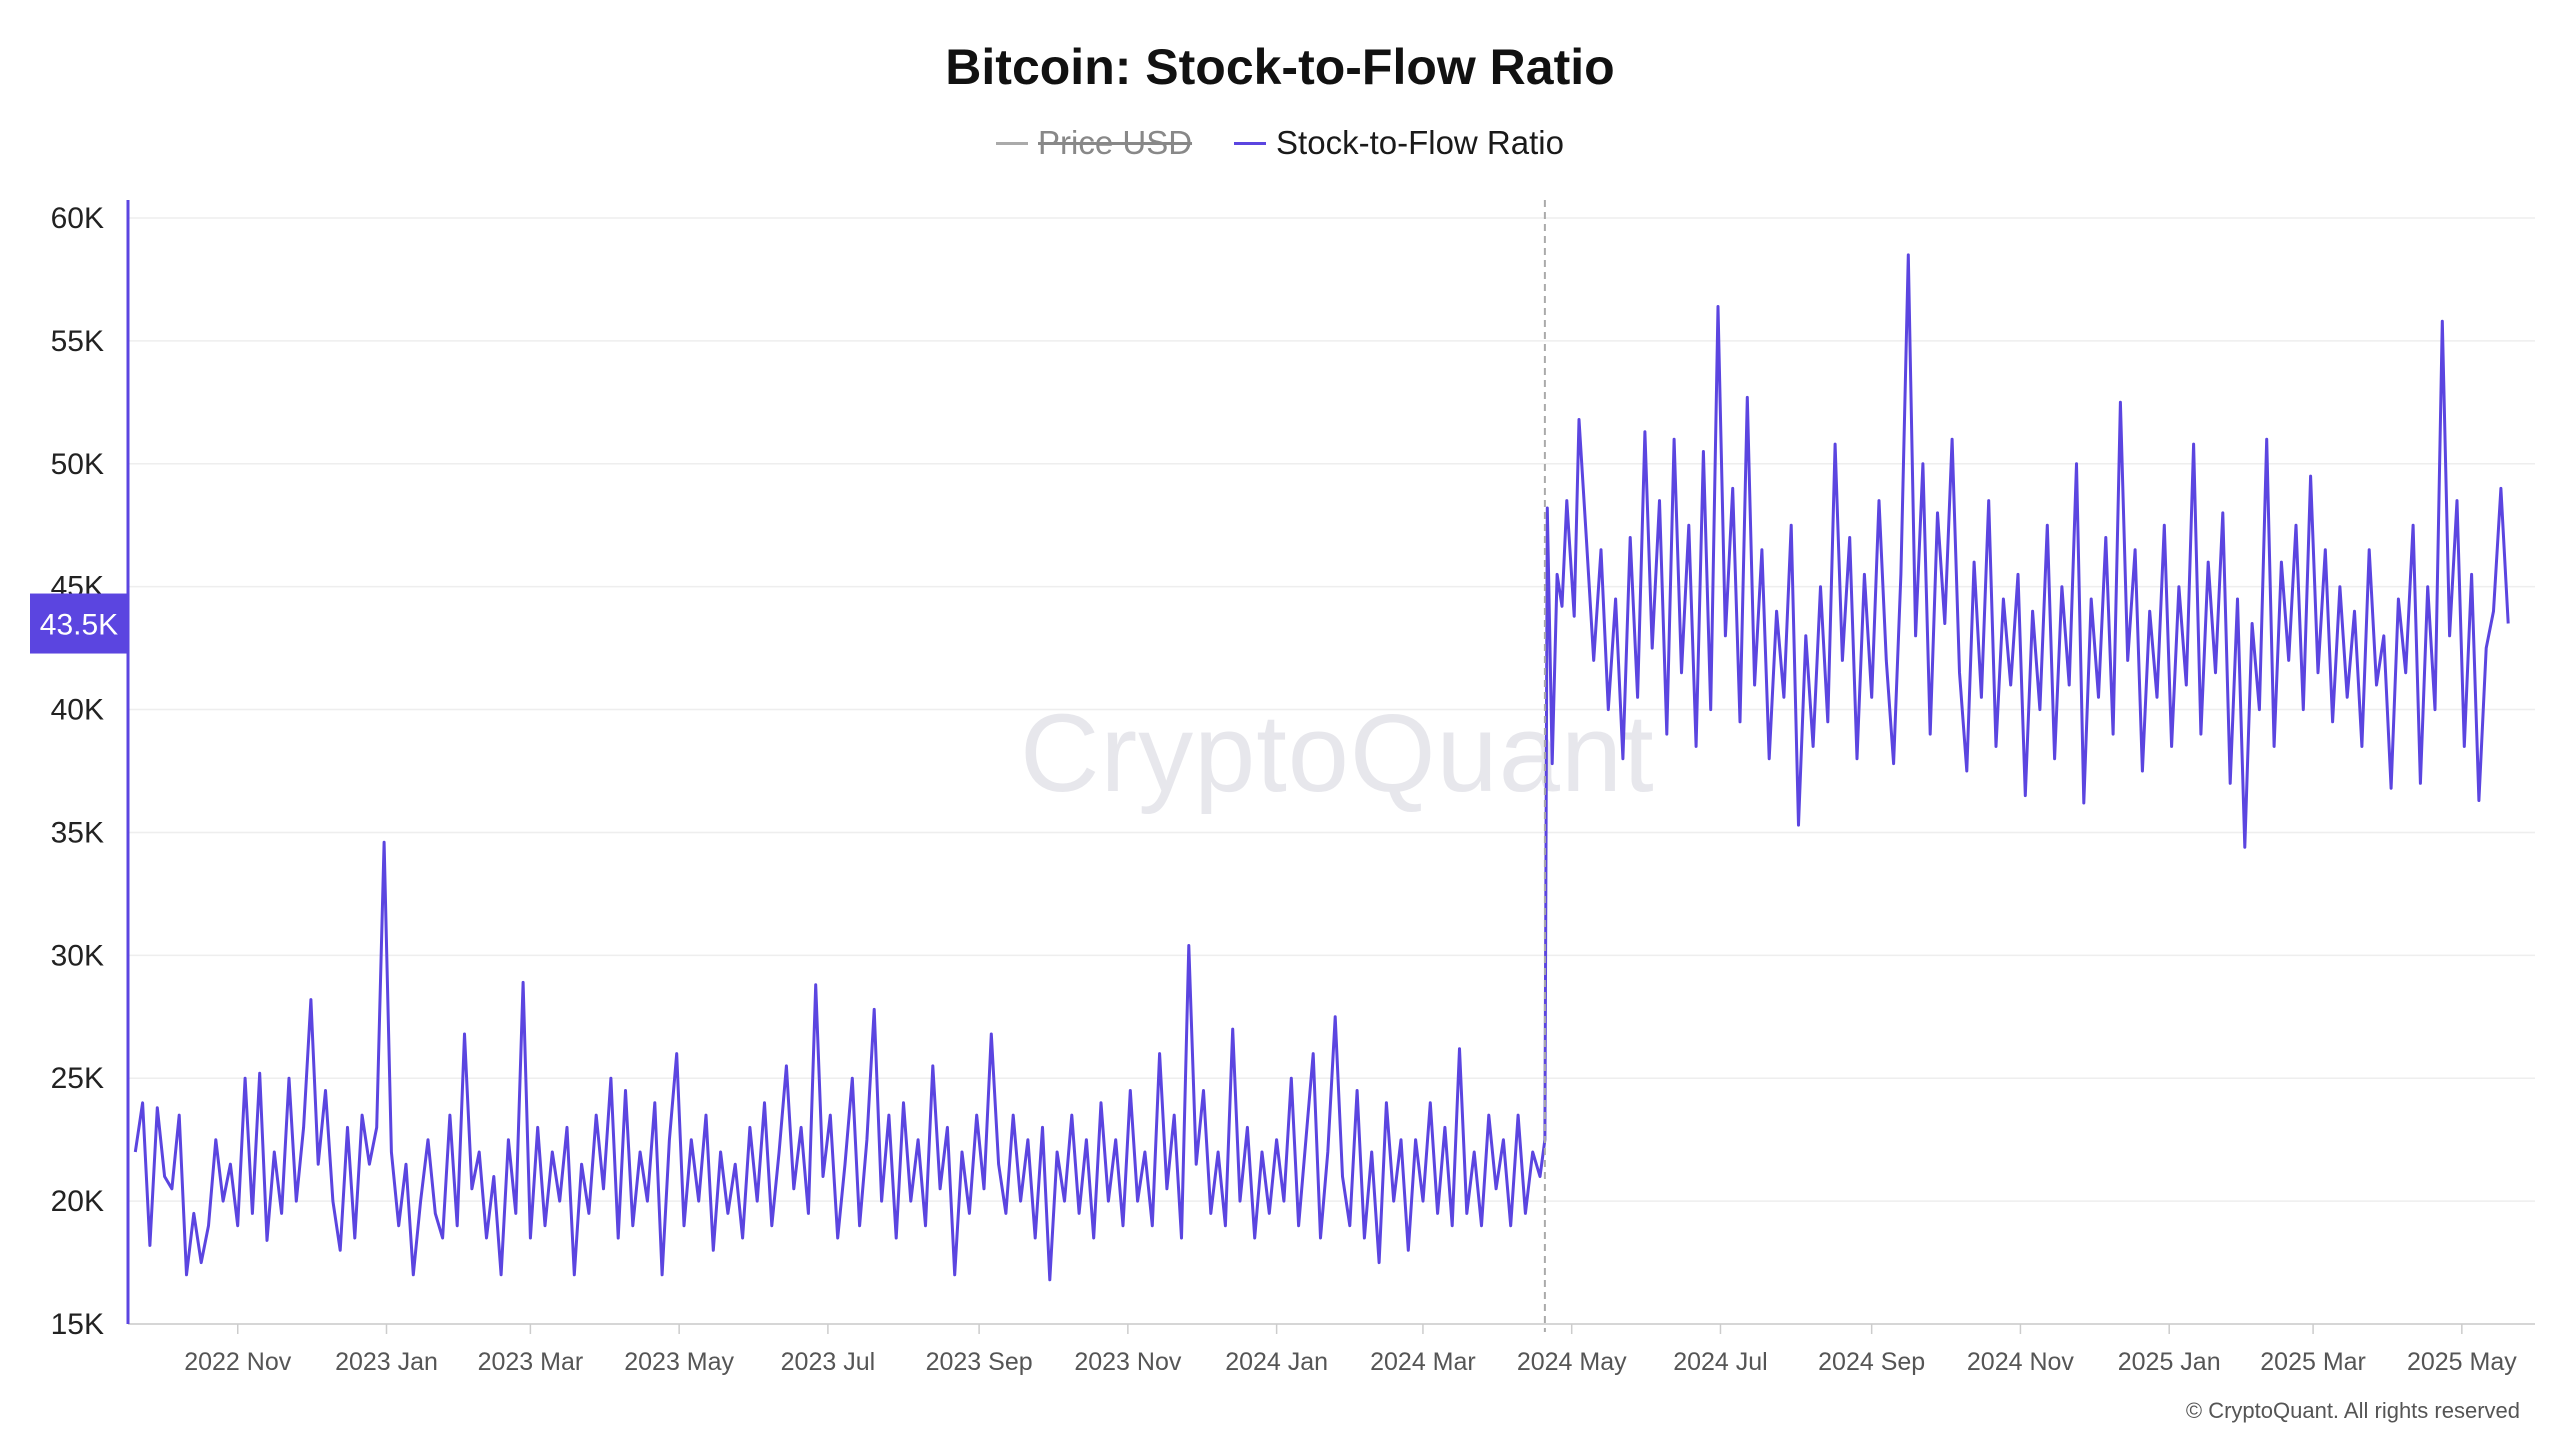  What do you see at coordinates (1250, 143) in the screenshot?
I see `legend-swatch-stock-to-flow` at bounding box center [1250, 143].